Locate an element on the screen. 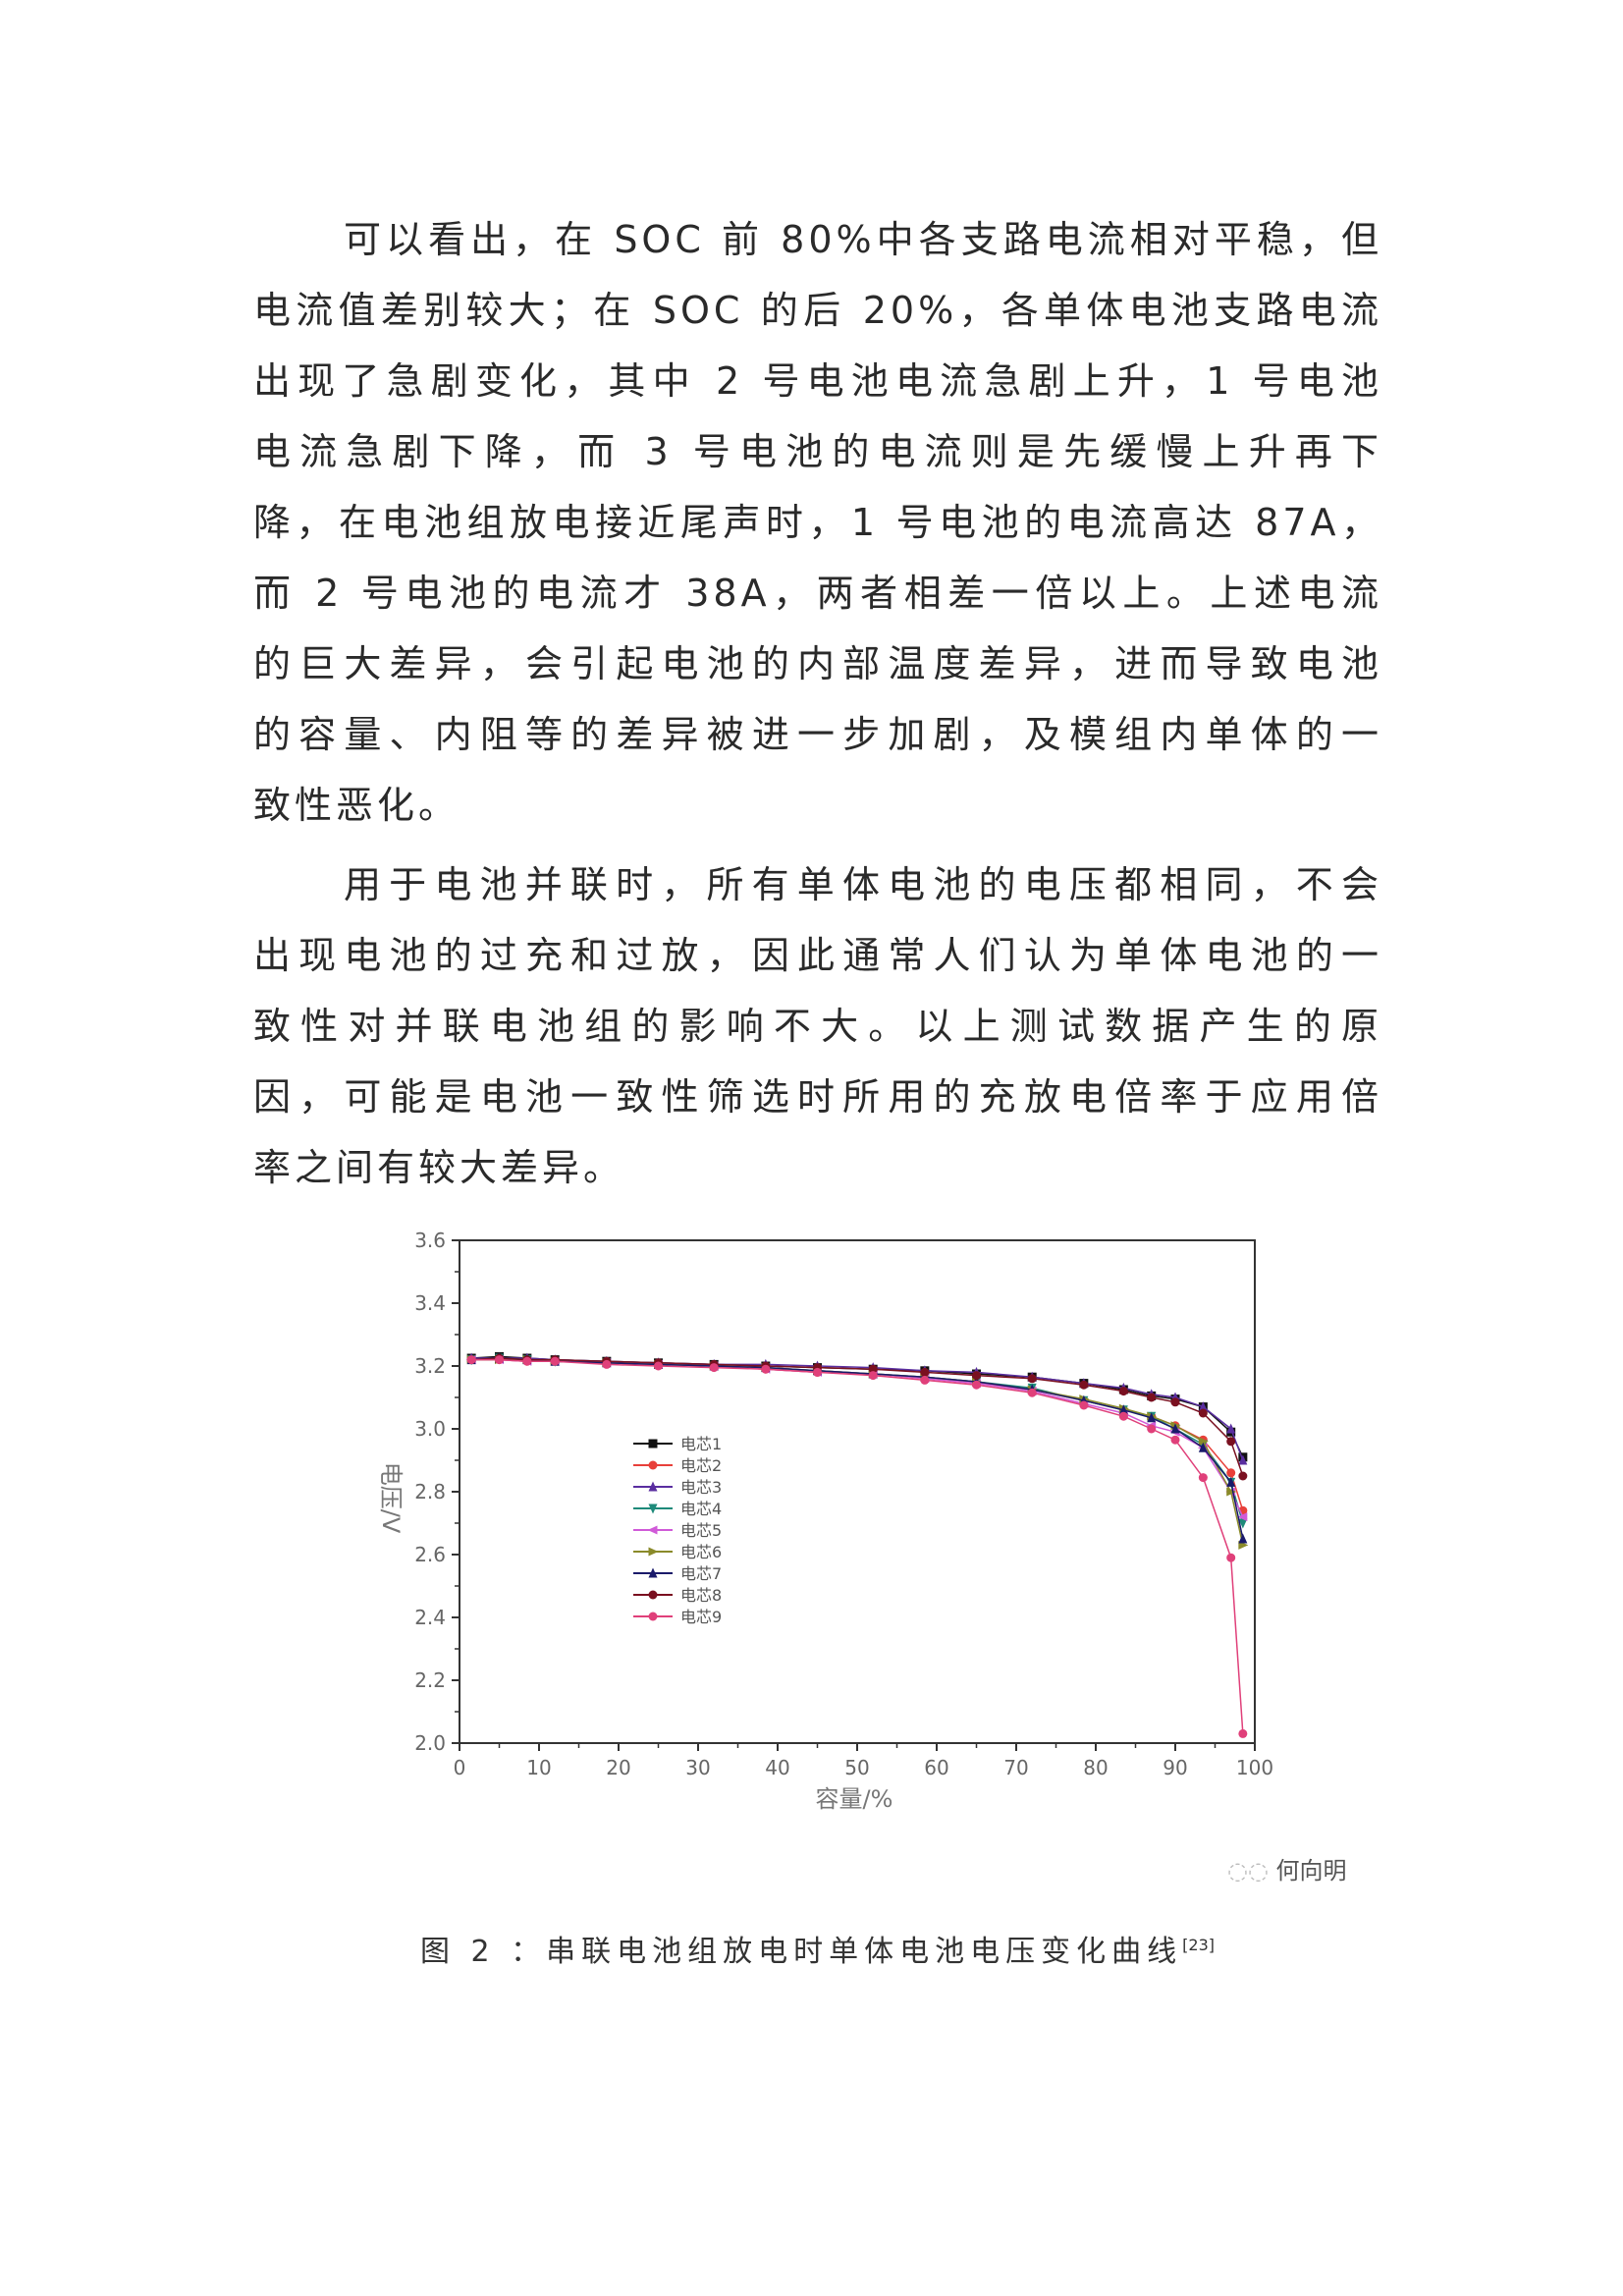  plot-frame is located at coordinates (857, 1491).